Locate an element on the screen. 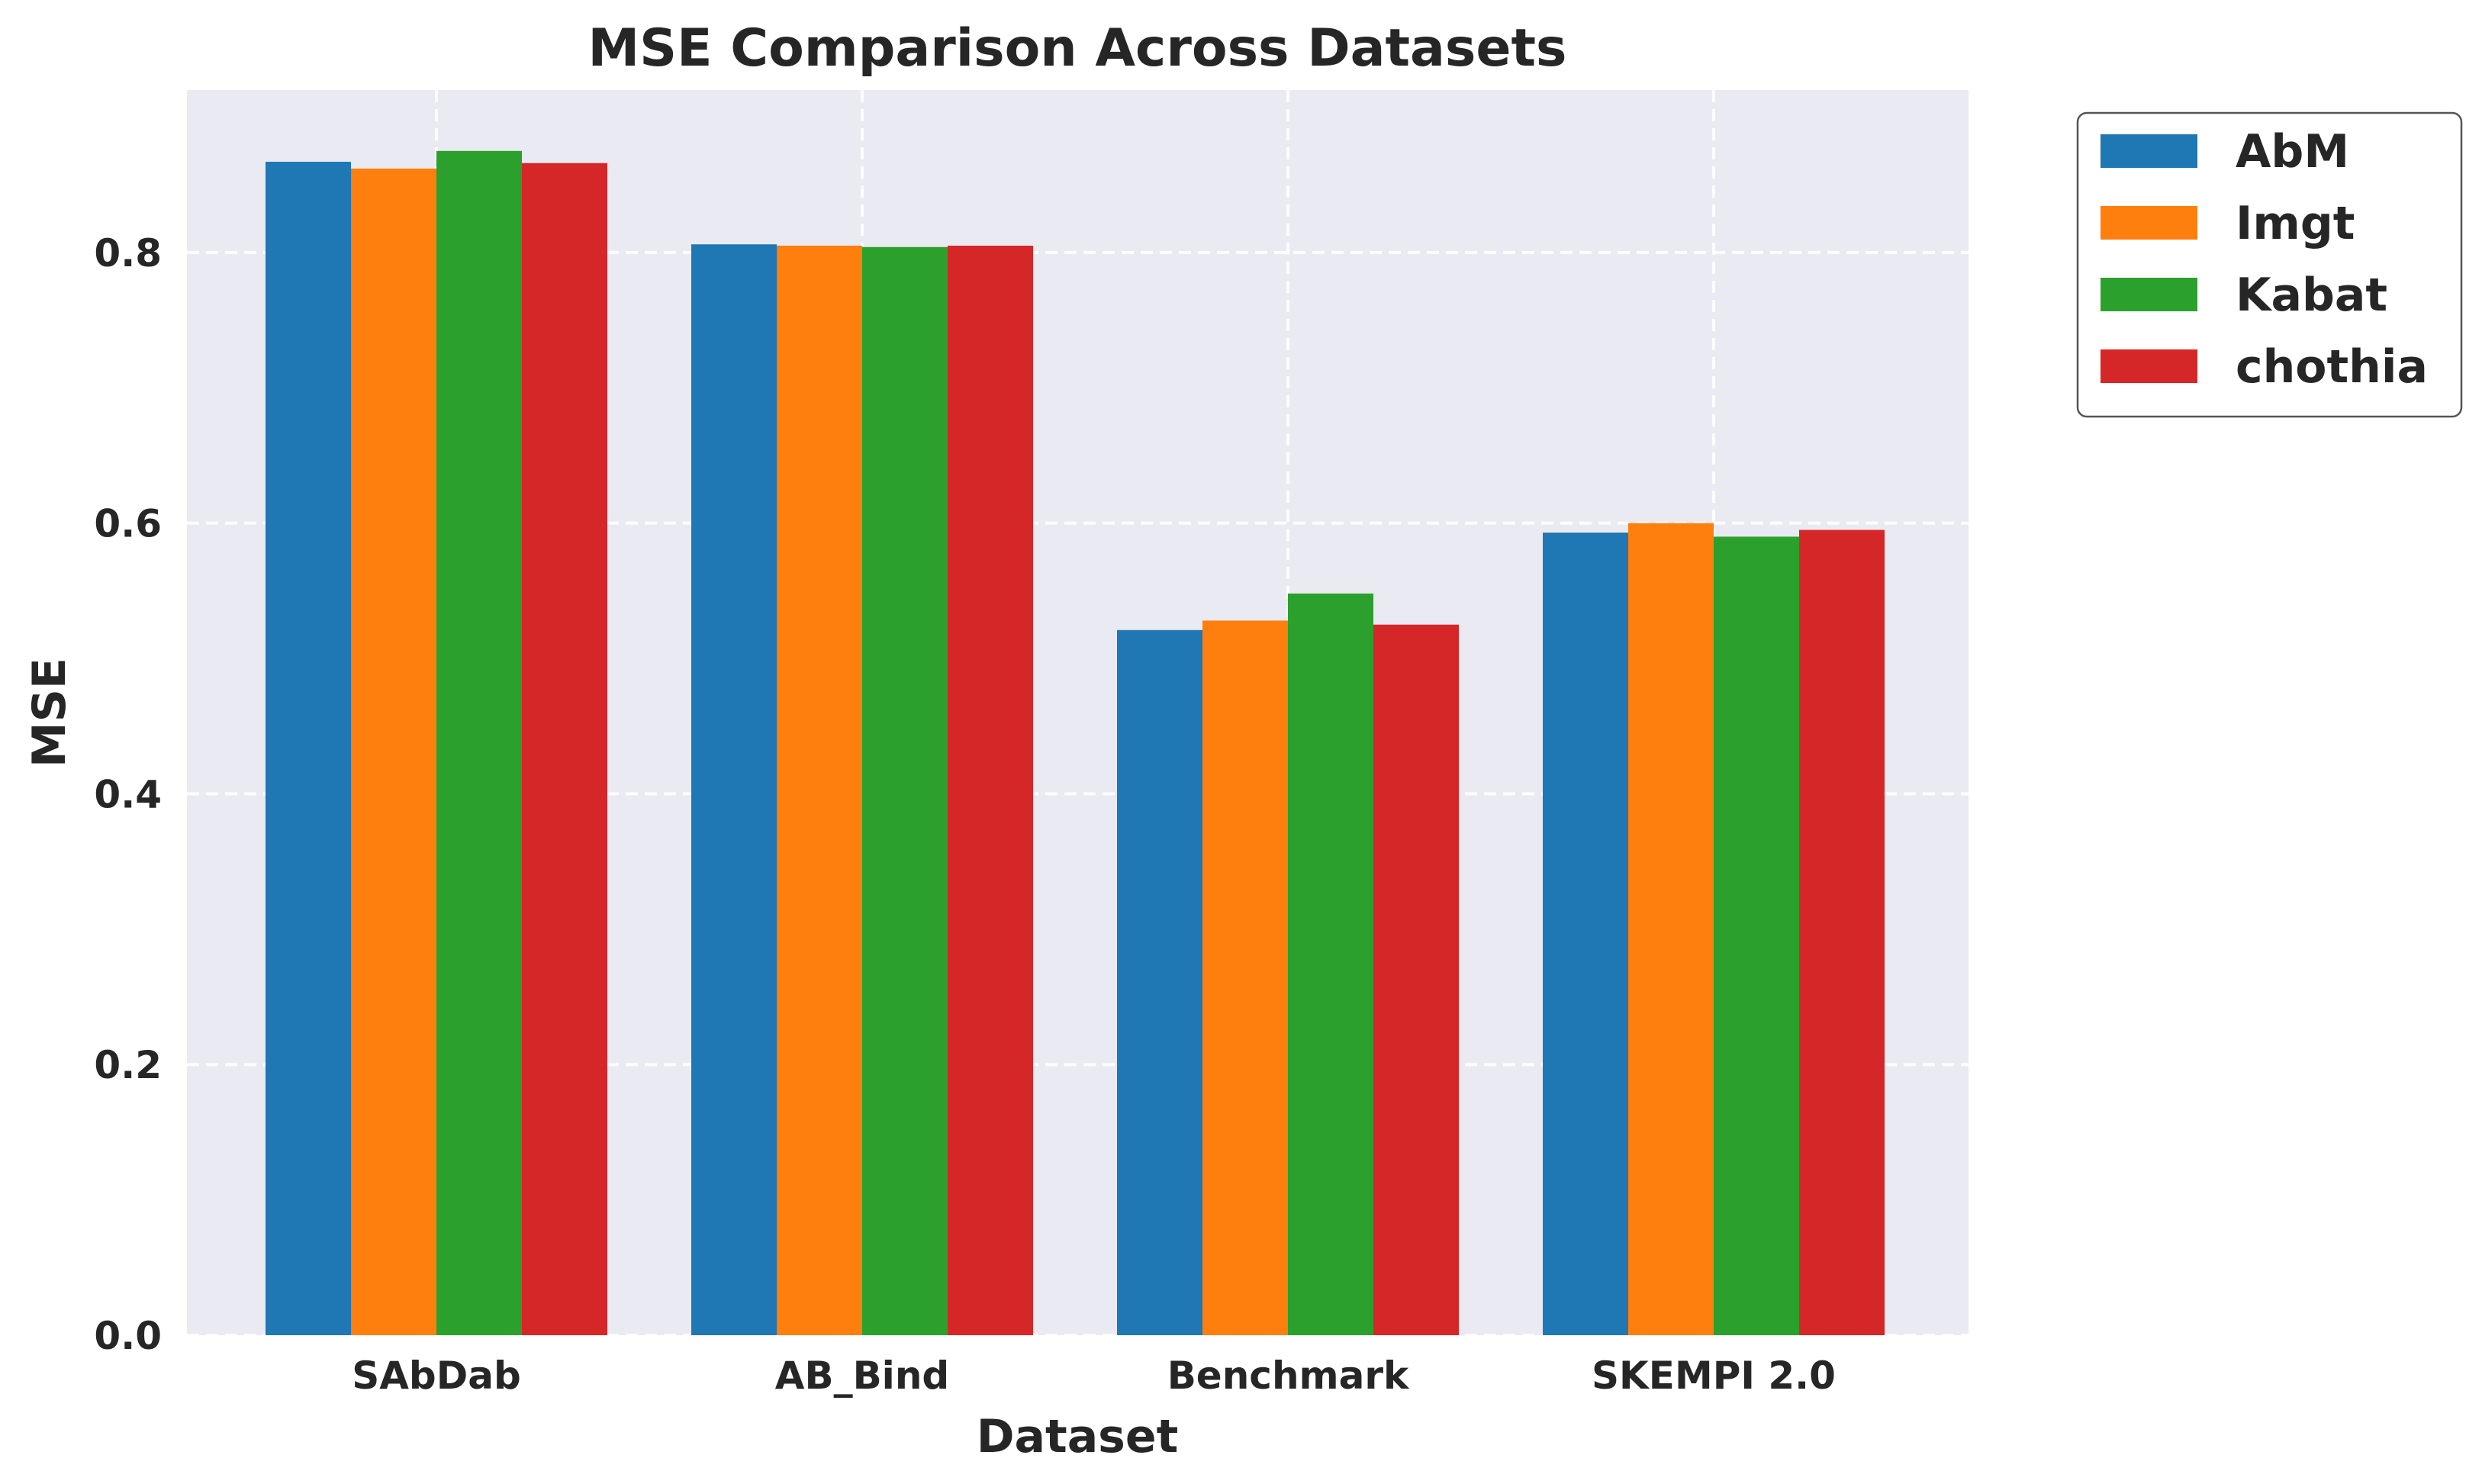 The width and height of the screenshot is (2482, 1484). legend-label-abm: AbM is located at coordinates (2292, 152).